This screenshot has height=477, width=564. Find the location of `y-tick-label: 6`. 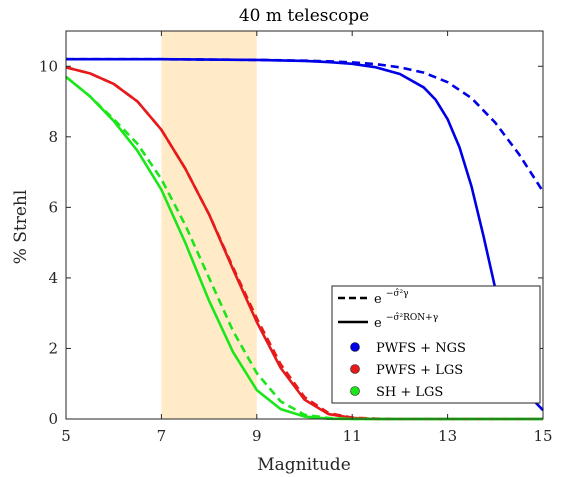

y-tick-label: 6 is located at coordinates (53, 207).